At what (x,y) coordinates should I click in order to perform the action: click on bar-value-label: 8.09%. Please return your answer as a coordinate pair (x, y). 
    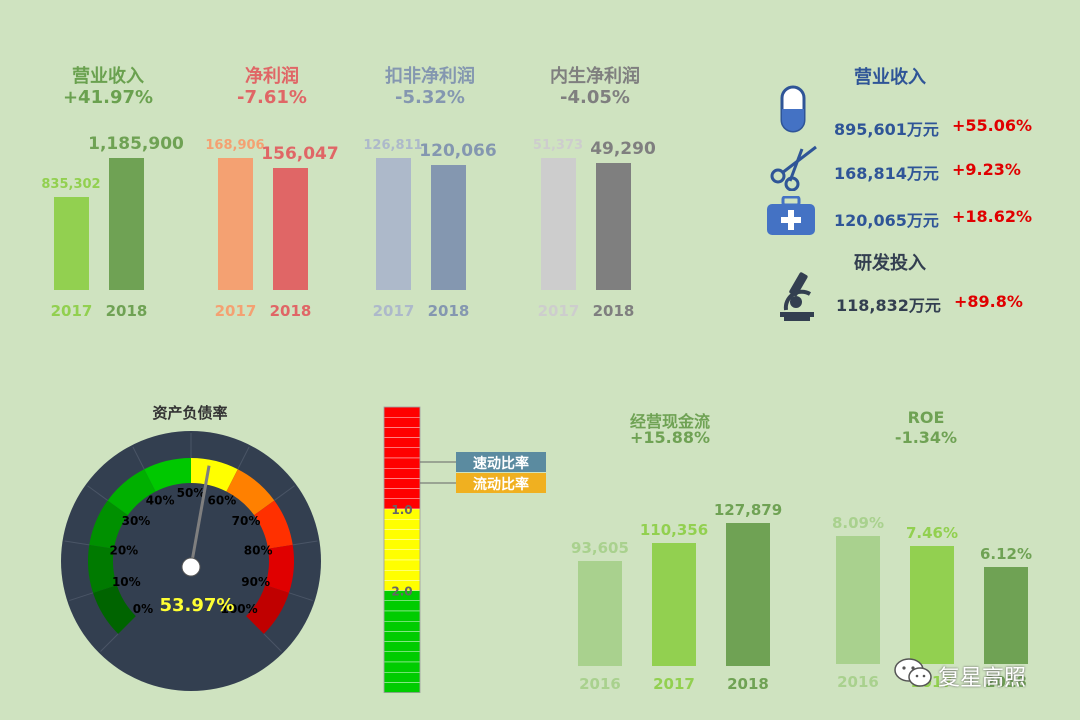
    Looking at the image, I should click on (858, 523).